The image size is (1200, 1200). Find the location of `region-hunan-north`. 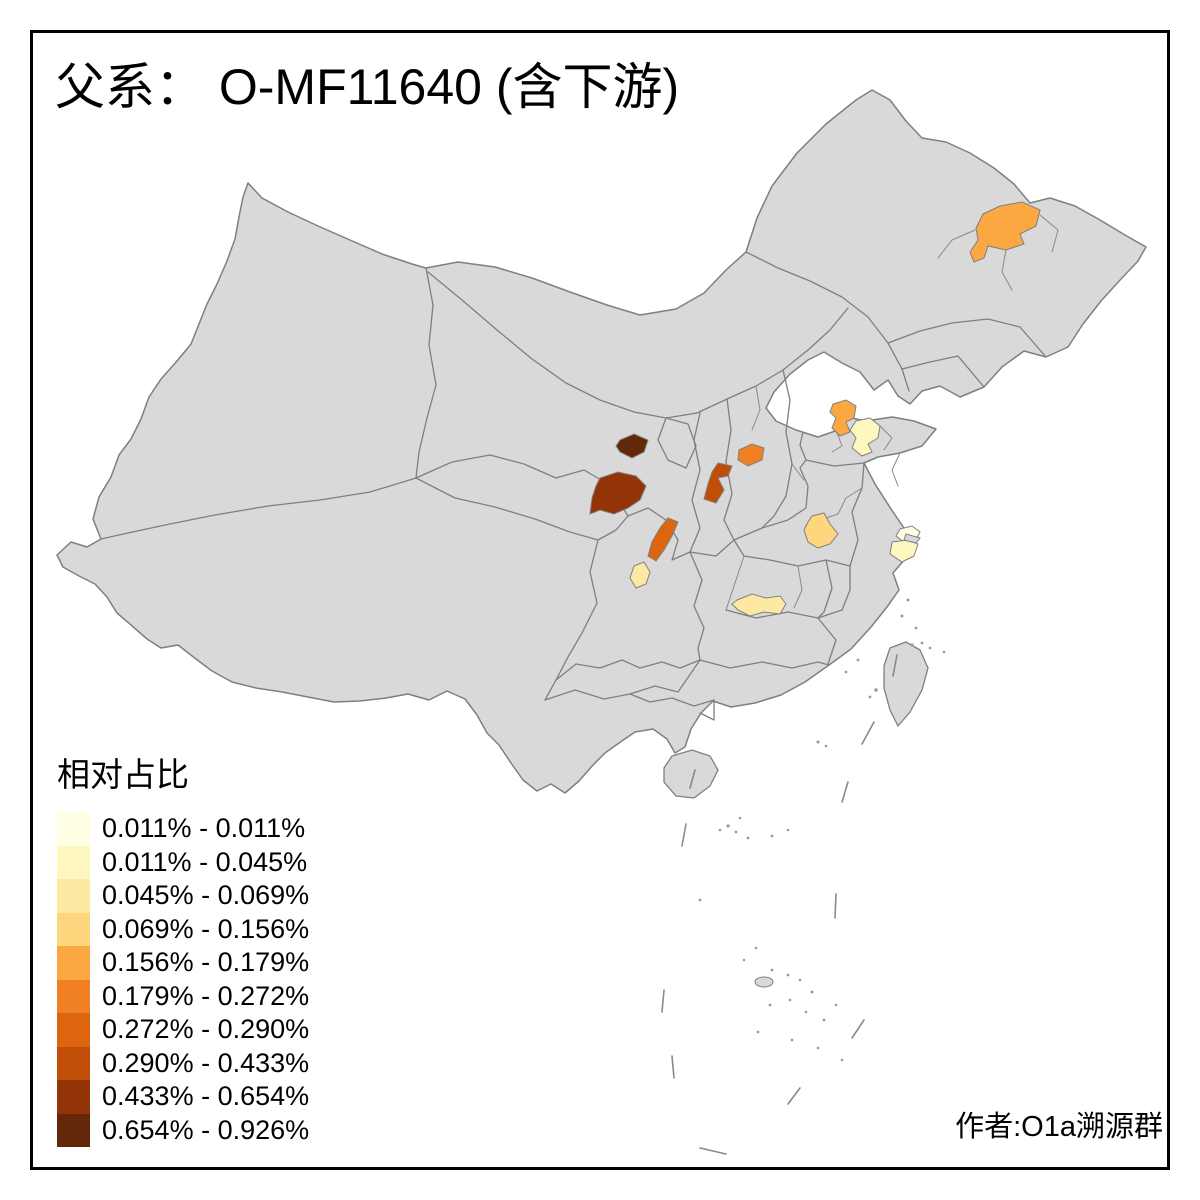

region-hunan-north is located at coordinates (759, 605).